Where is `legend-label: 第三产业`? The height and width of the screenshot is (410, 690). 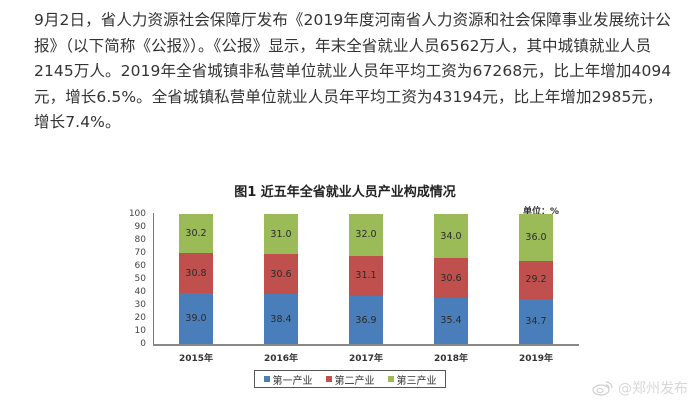 legend-label: 第三产业 is located at coordinates (416, 381).